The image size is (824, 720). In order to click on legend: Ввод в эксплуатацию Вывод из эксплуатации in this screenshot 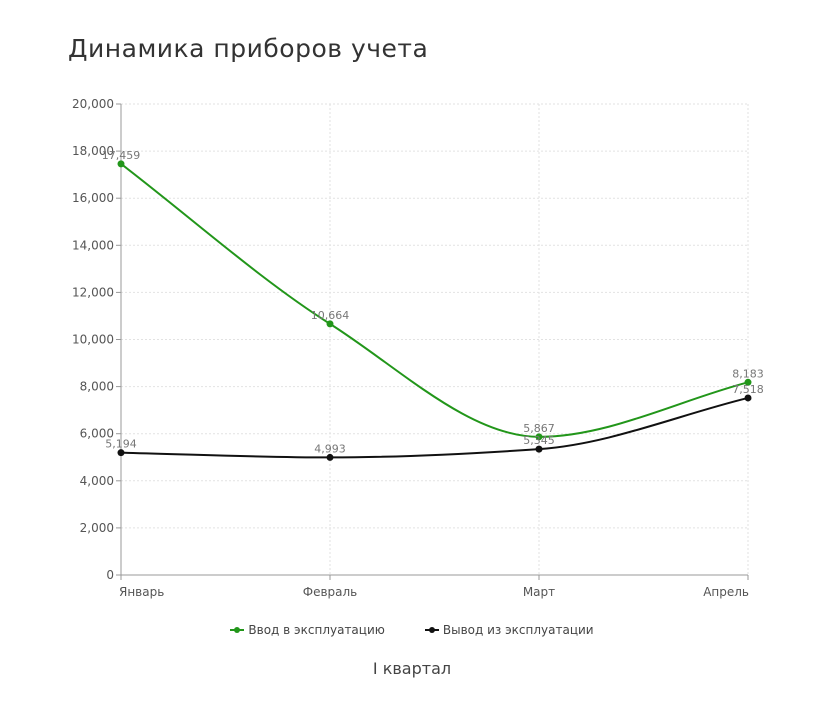, I will do `click(412, 628)`.